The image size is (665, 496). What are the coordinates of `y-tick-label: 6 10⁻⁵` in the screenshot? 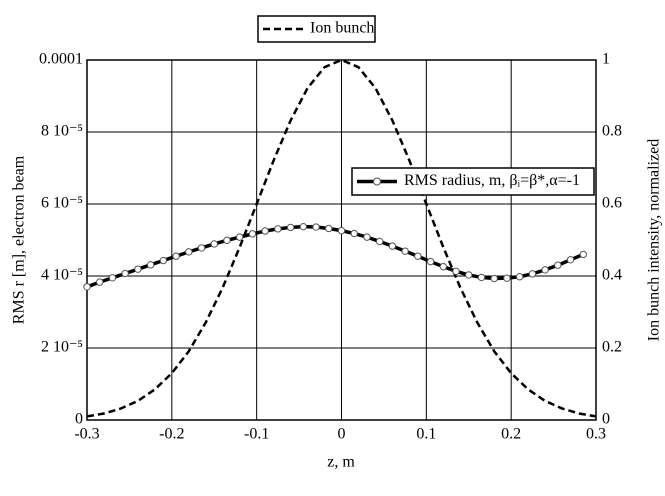 It's located at (62, 203).